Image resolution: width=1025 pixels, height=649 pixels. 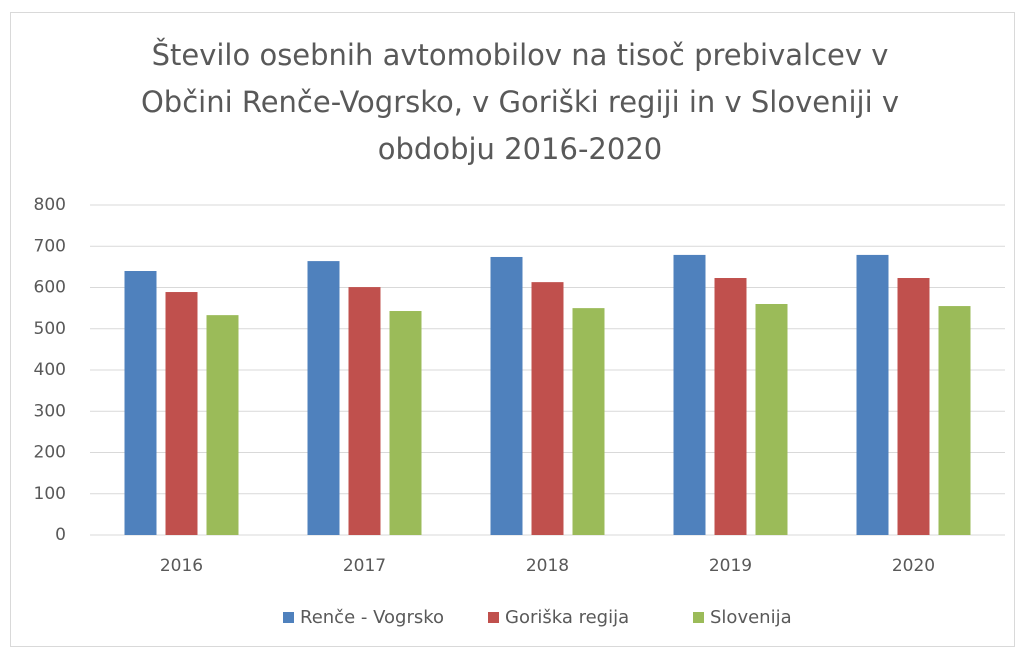 What do you see at coordinates (50, 329) in the screenshot?
I see `y-tick-label: 500` at bounding box center [50, 329].